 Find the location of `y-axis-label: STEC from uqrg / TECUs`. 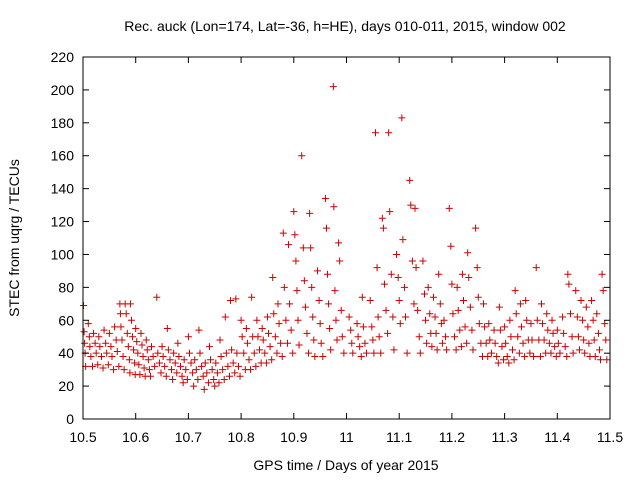

y-axis-label: STEC from uqrg / TECUs is located at coordinates (14, 238).